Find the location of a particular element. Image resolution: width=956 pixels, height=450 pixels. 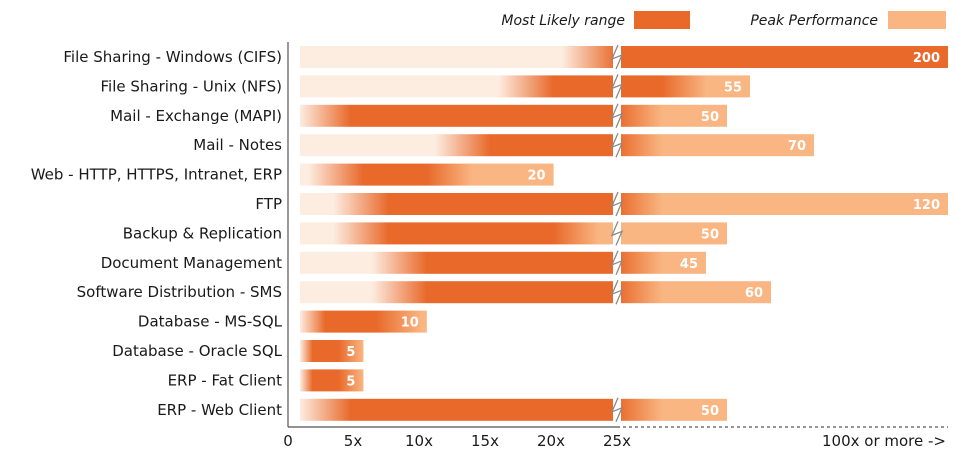

category-label: File Sharing - Windows (CIFS) is located at coordinates (172, 57).